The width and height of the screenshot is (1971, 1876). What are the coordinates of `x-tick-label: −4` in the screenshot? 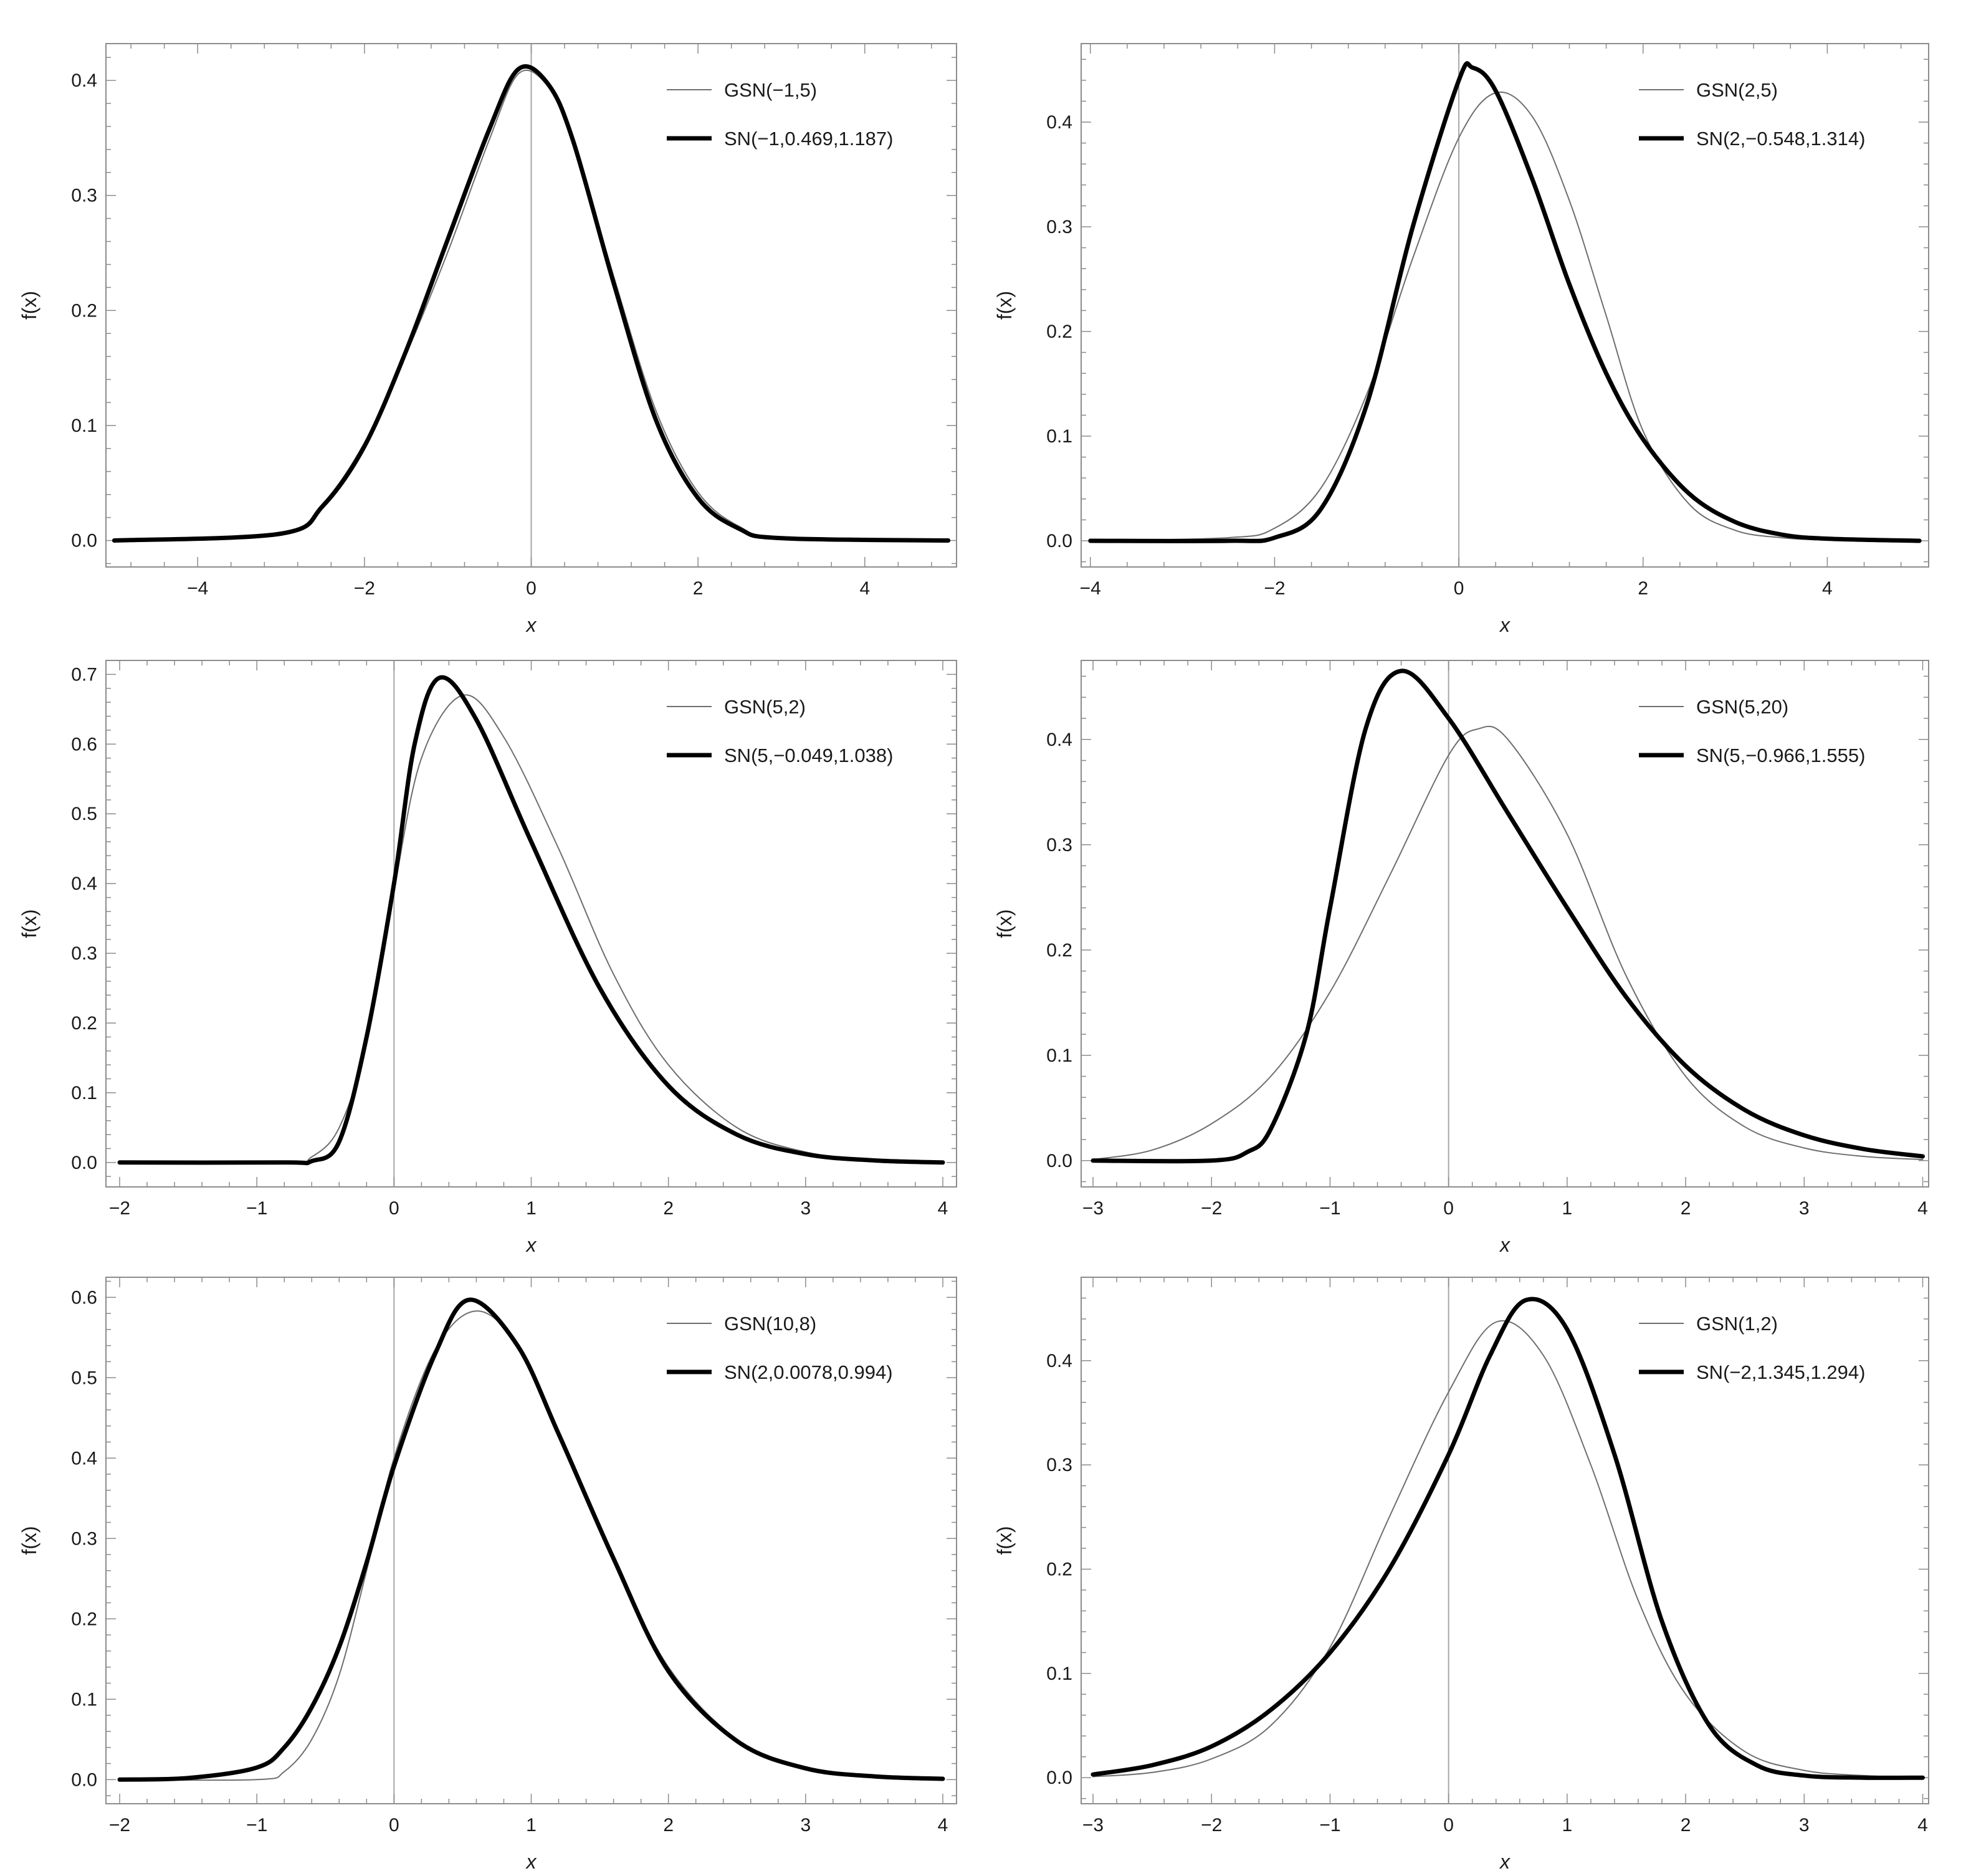 It's located at (197, 588).